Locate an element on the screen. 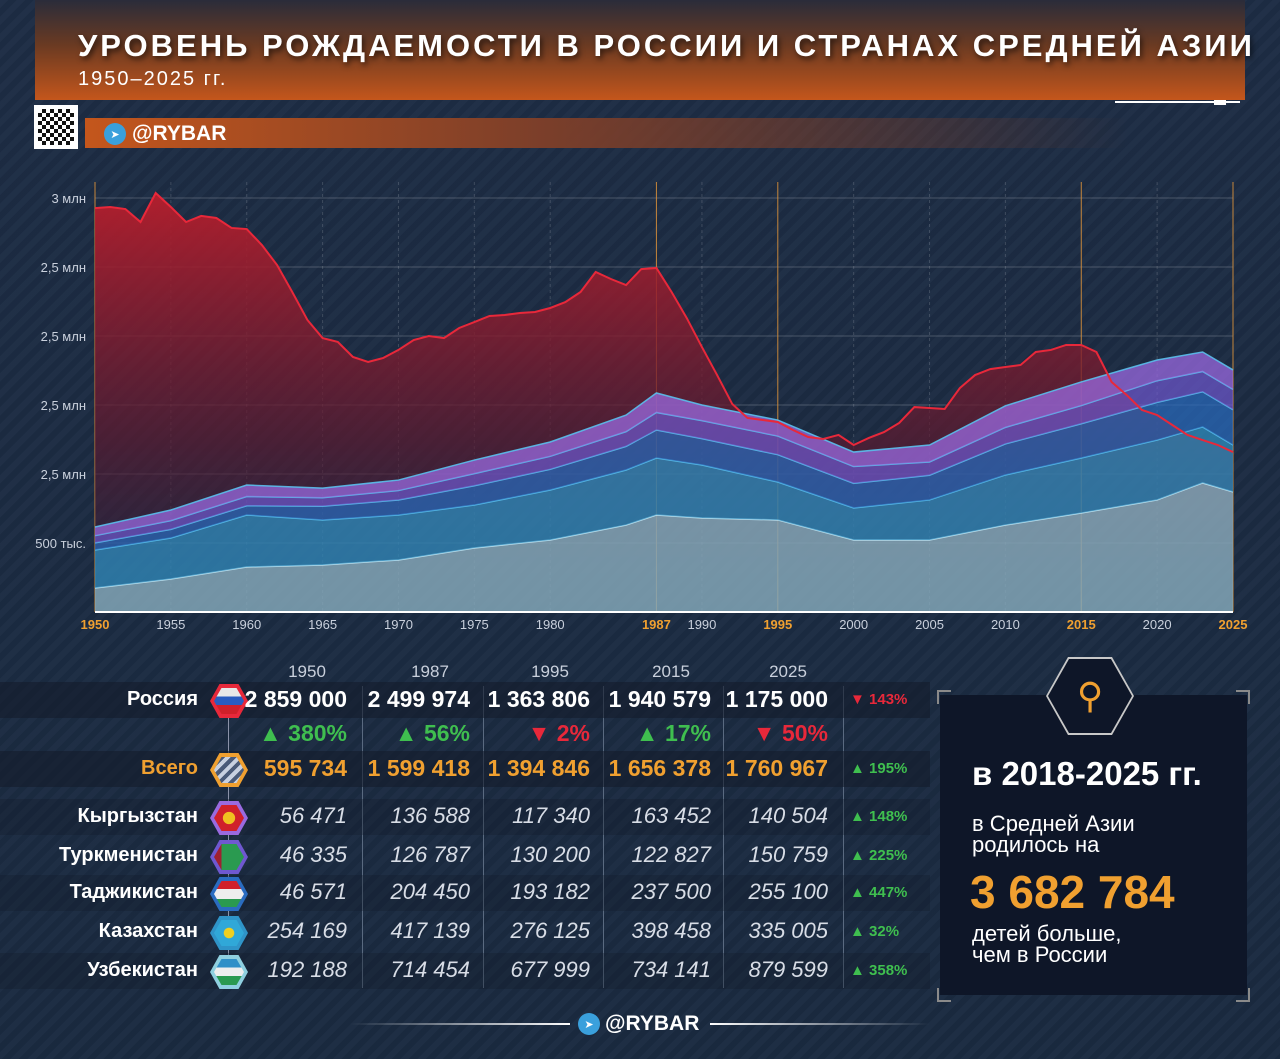  turkmenistan-area is located at coordinates (664, 457).